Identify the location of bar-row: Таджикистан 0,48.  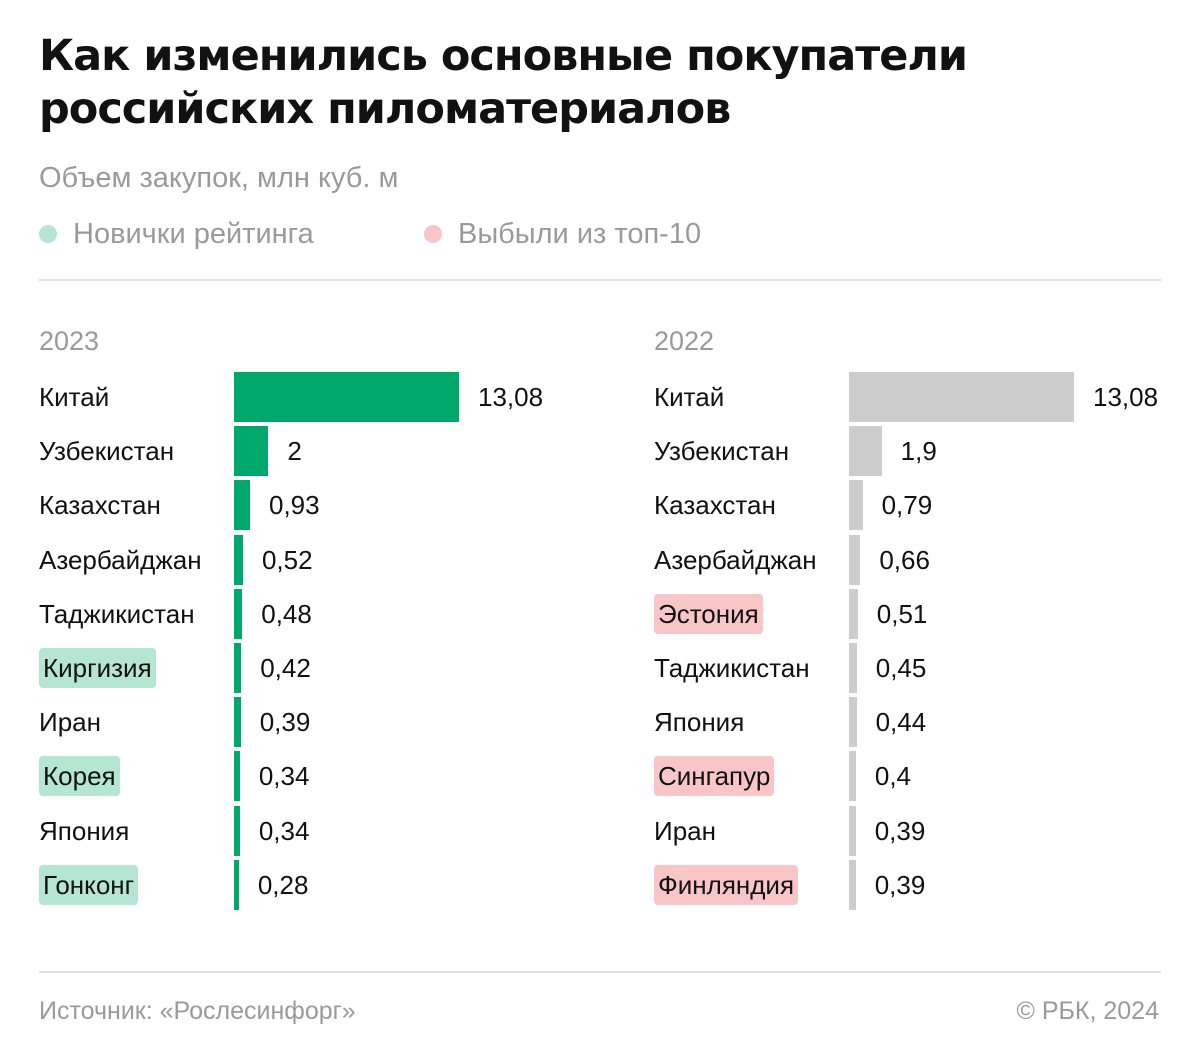
(319, 614).